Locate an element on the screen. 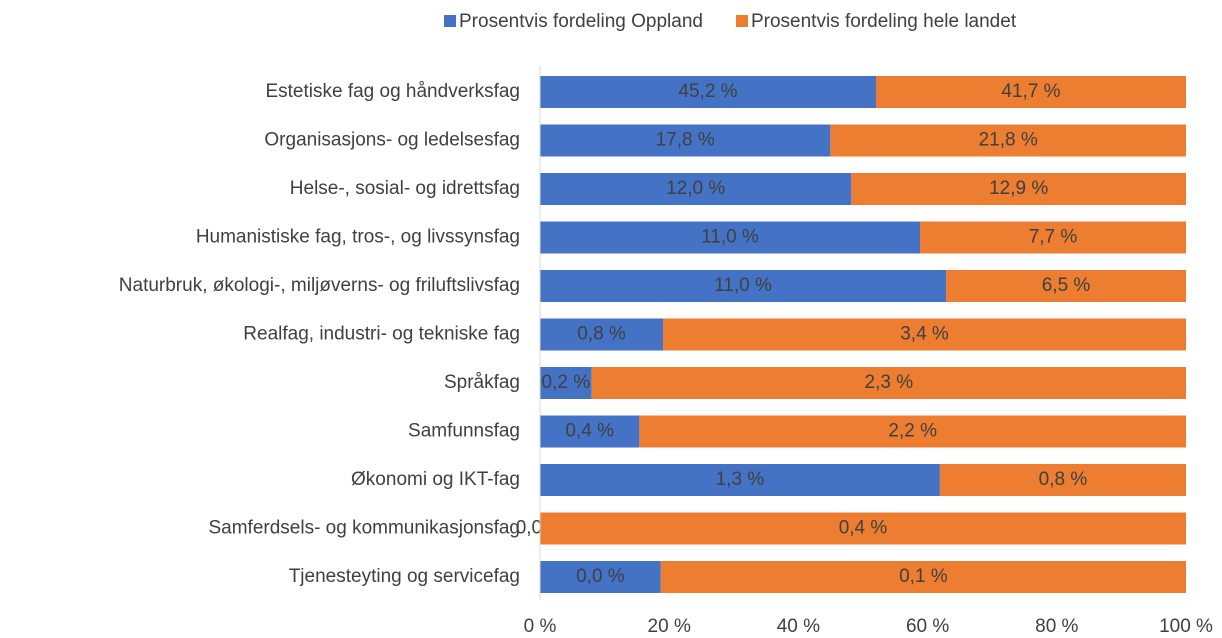 The image size is (1222, 638). data-label: 21,8 % is located at coordinates (1008, 140).